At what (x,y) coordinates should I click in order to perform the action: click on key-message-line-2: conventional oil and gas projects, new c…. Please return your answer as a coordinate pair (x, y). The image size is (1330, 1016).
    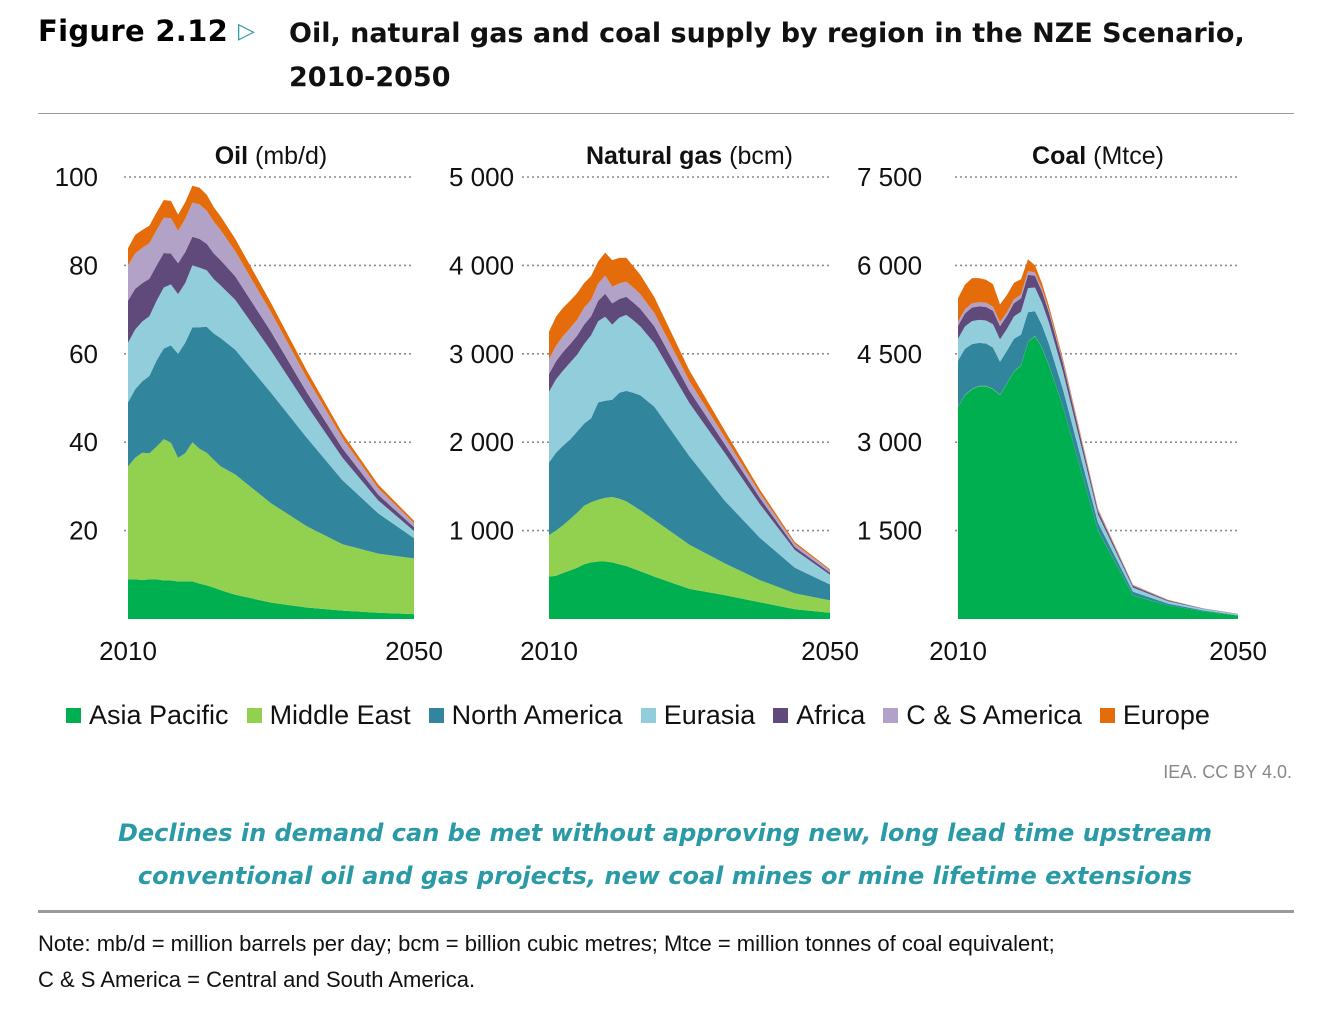
    Looking at the image, I should click on (665, 876).